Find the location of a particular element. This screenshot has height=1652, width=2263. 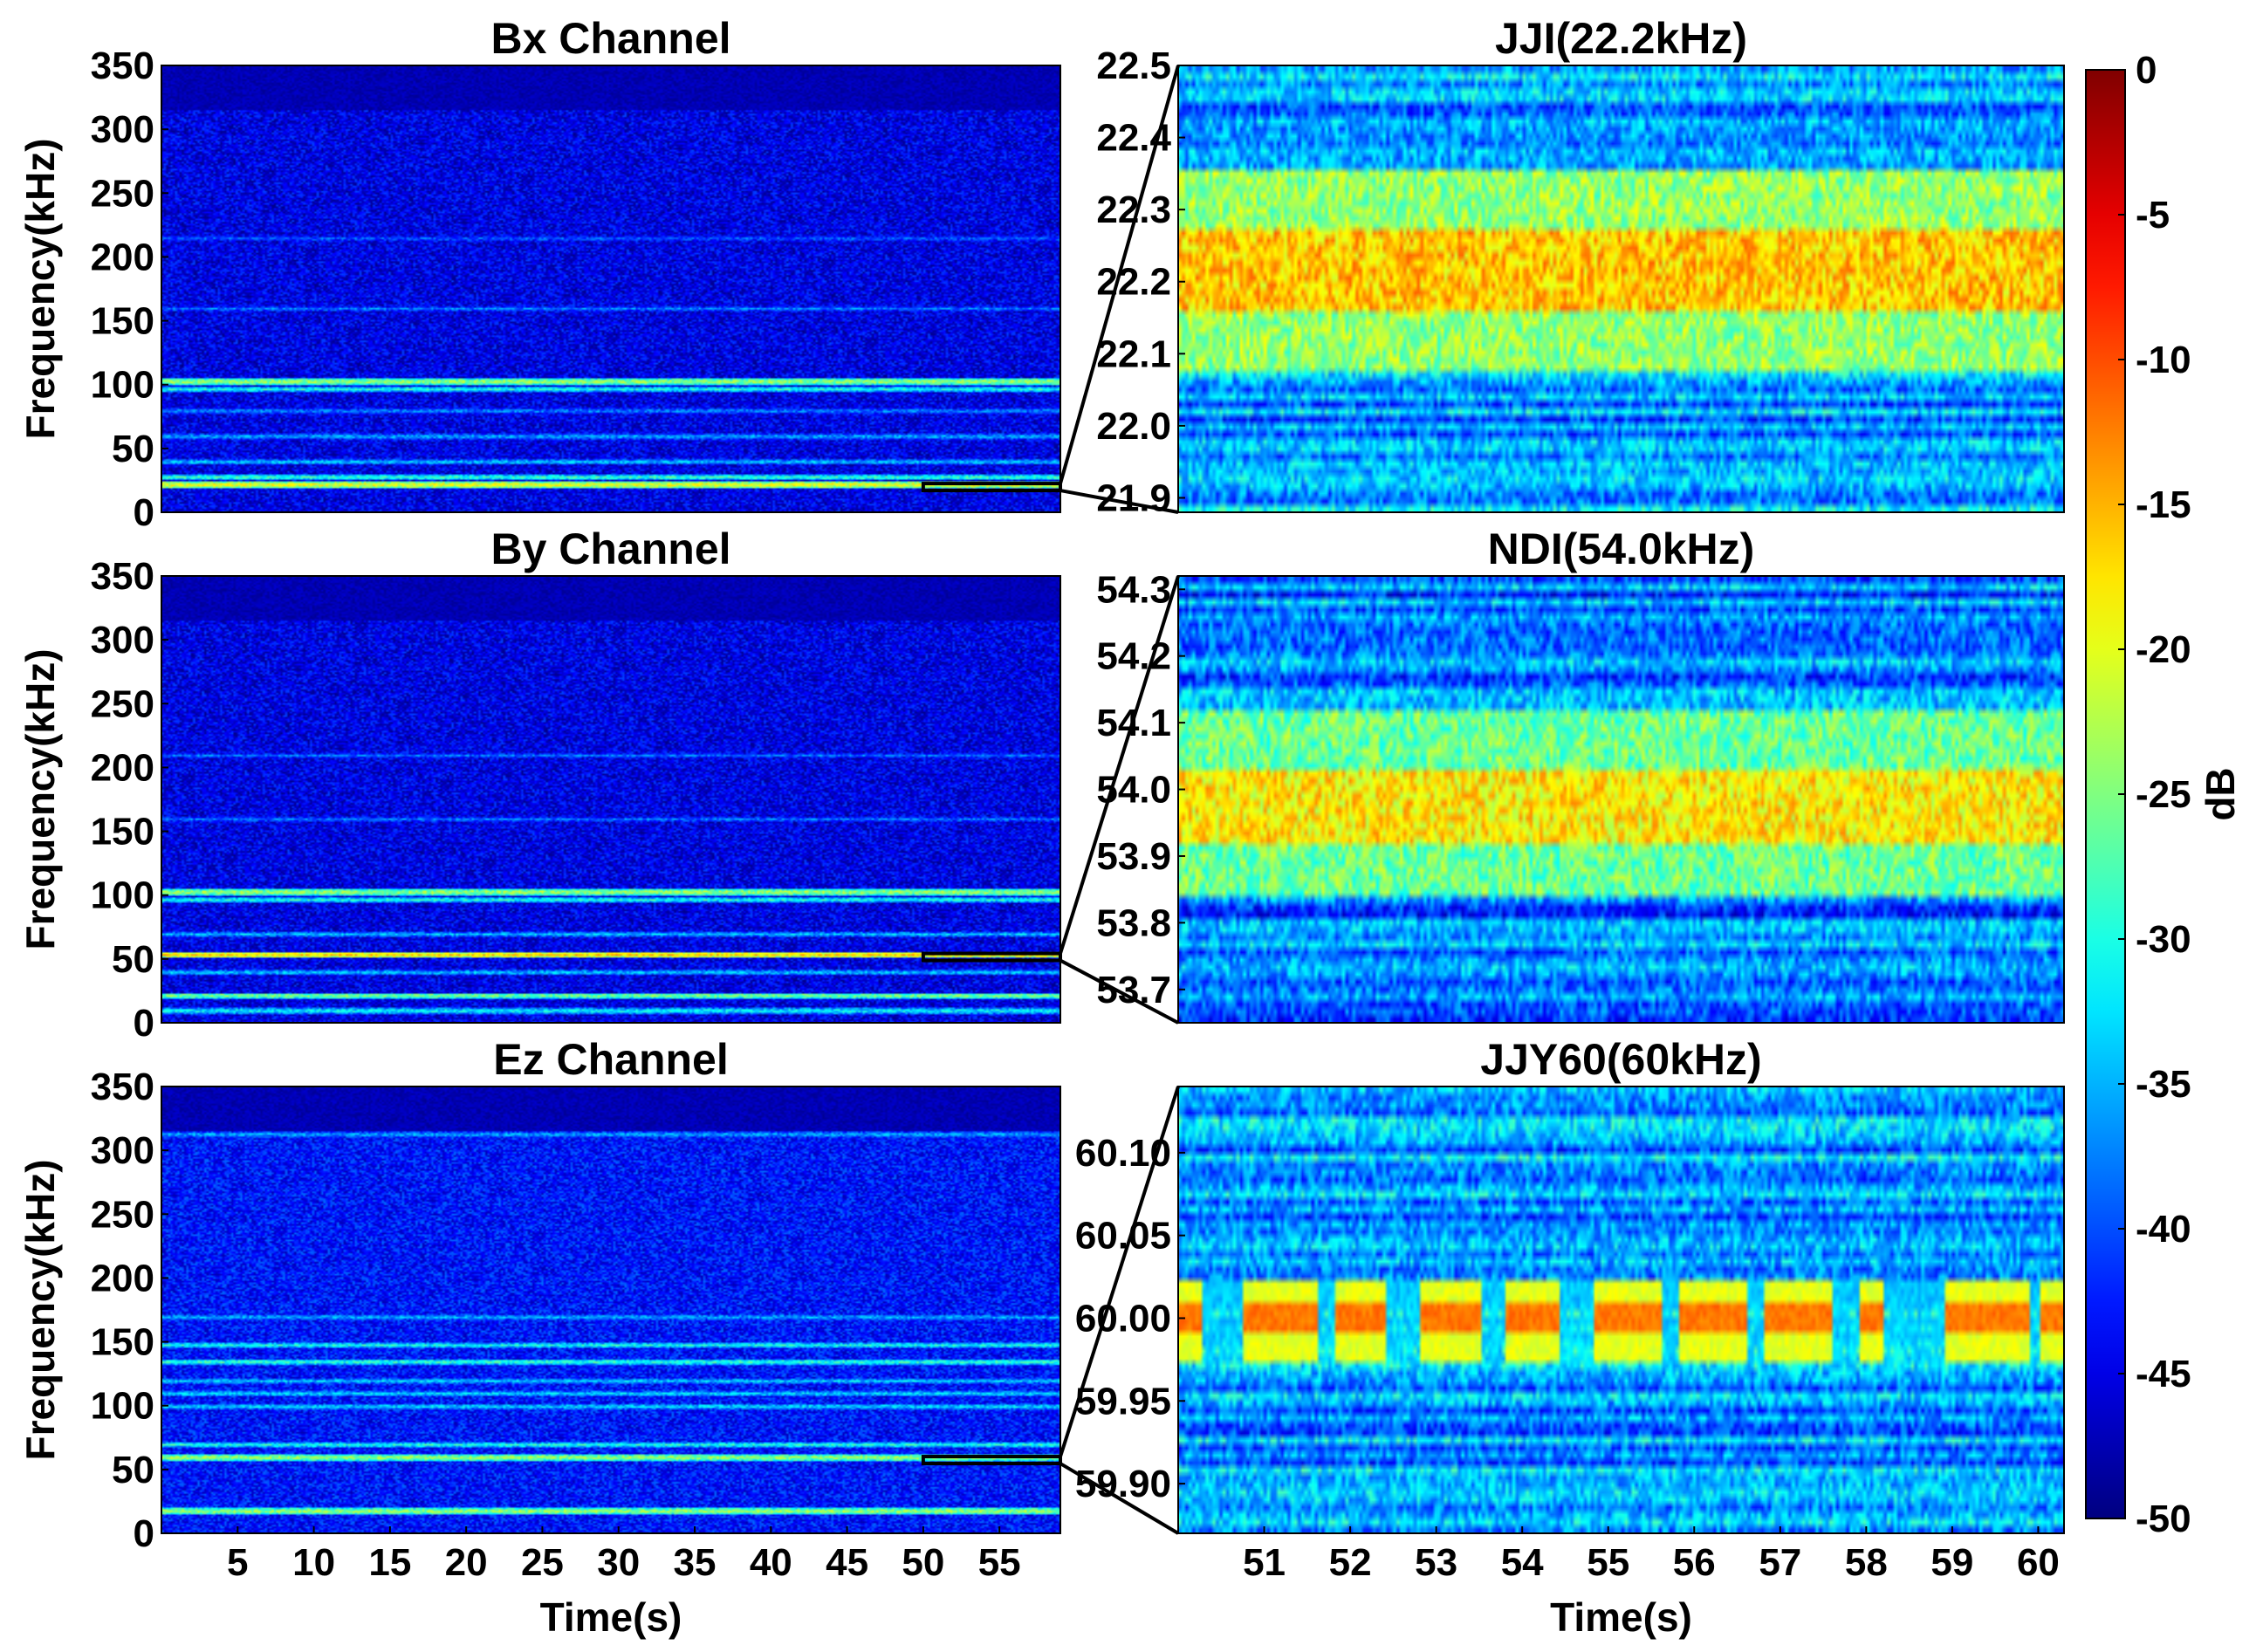

x-tick-label: 56 is located at coordinates (1695, 1562).